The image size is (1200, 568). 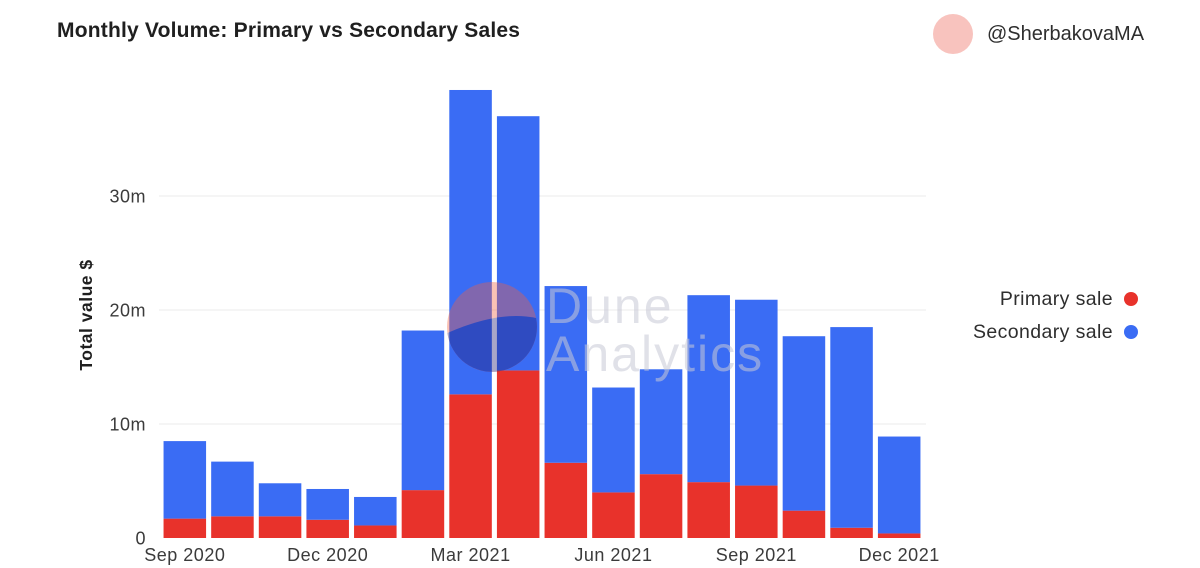 What do you see at coordinates (1056, 299) in the screenshot?
I see `legend-label-primary-sale: Primary sale` at bounding box center [1056, 299].